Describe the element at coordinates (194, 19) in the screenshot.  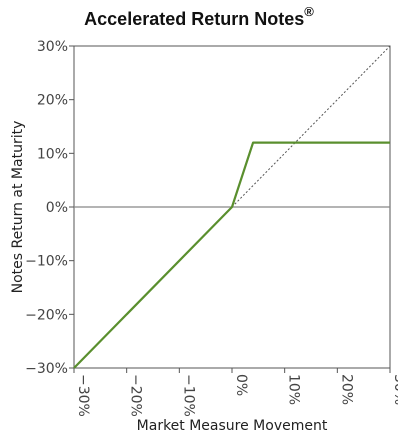
I see `chart-title-text: Accelerated Return Notes` at that location.